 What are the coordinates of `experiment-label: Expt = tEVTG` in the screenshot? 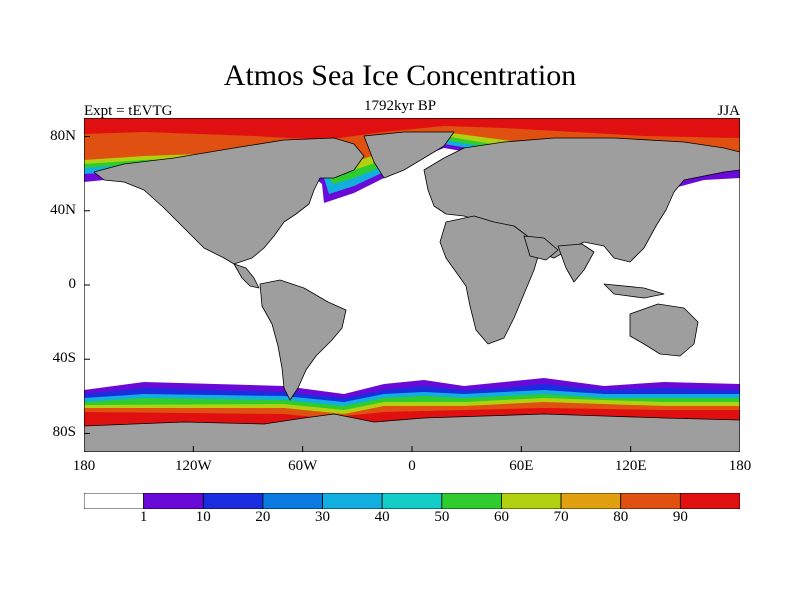 It's located at (128, 111).